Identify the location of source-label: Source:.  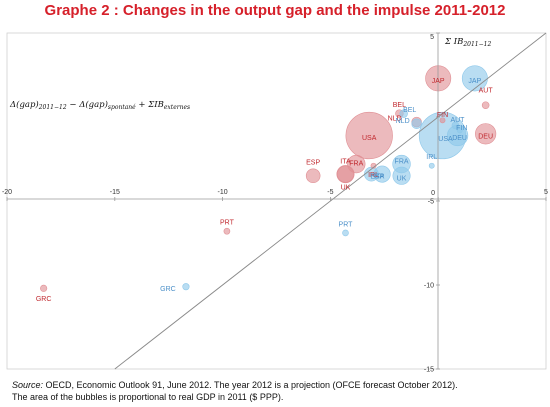
(28, 385).